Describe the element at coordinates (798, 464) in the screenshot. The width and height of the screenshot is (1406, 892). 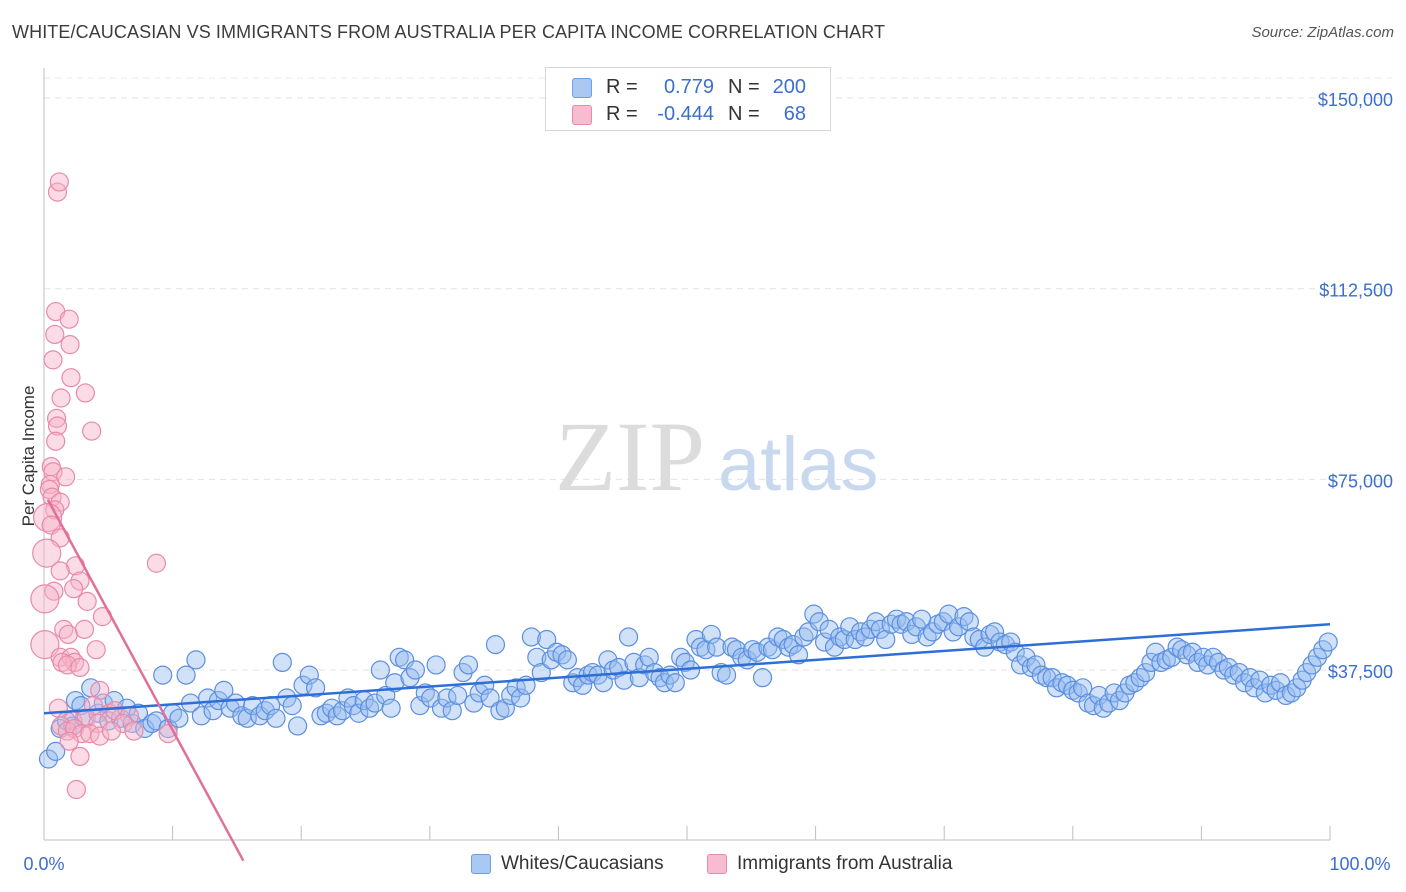
I see `watermark-atlas: atlas` at that location.